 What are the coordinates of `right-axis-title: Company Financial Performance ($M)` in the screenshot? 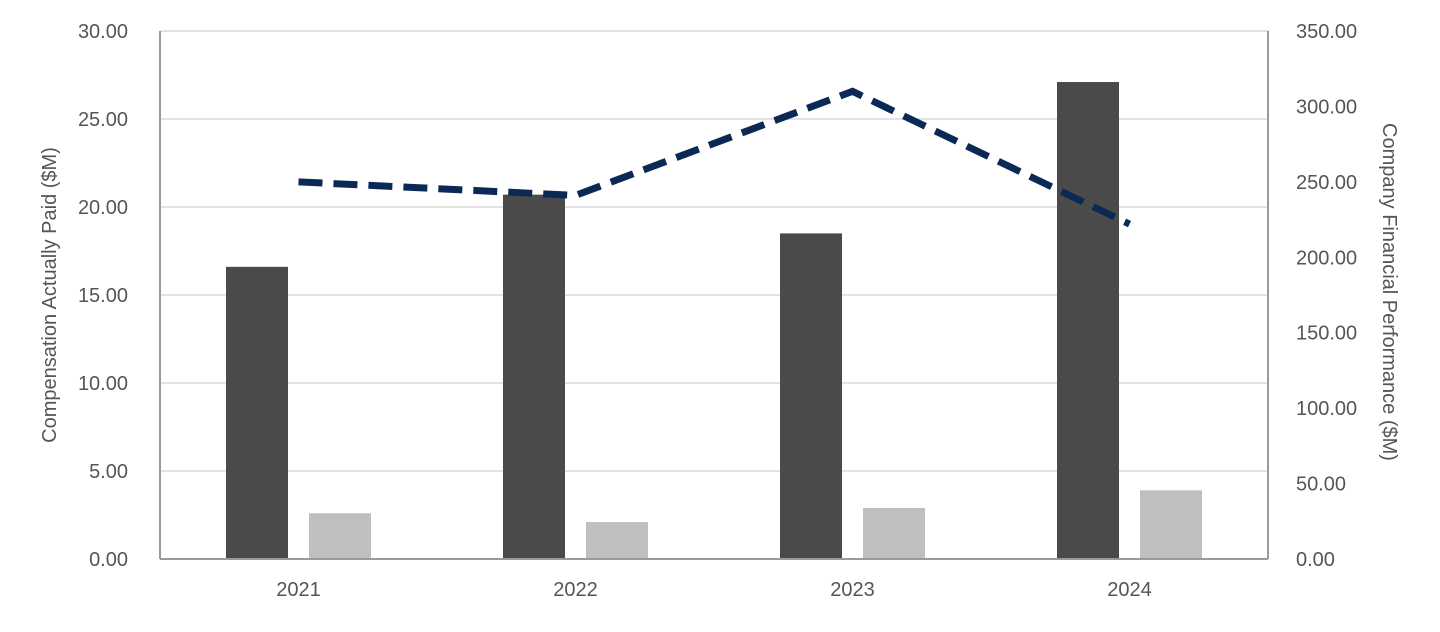 It's located at (1389, 292).